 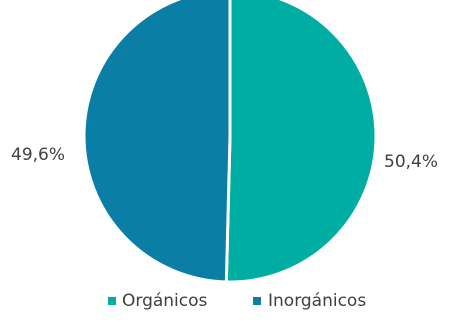 What do you see at coordinates (317, 301) in the screenshot?
I see `legend-label-inorganicos: Inorgánicos` at bounding box center [317, 301].